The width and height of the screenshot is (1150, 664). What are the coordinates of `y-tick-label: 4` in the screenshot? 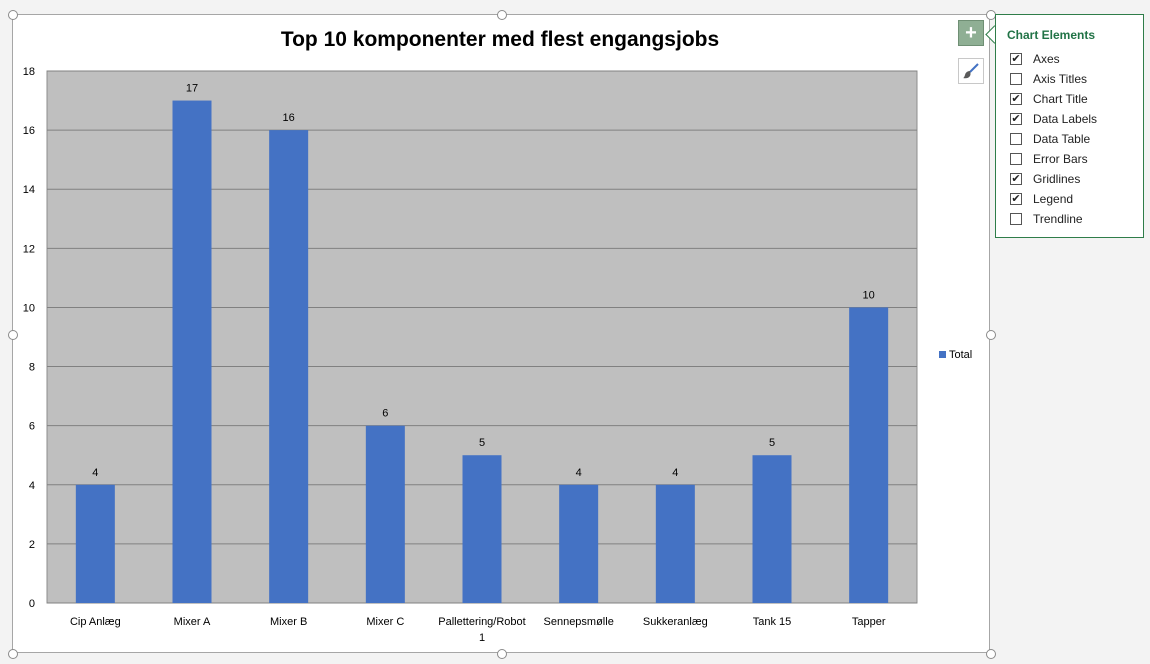 It's located at (32, 486).